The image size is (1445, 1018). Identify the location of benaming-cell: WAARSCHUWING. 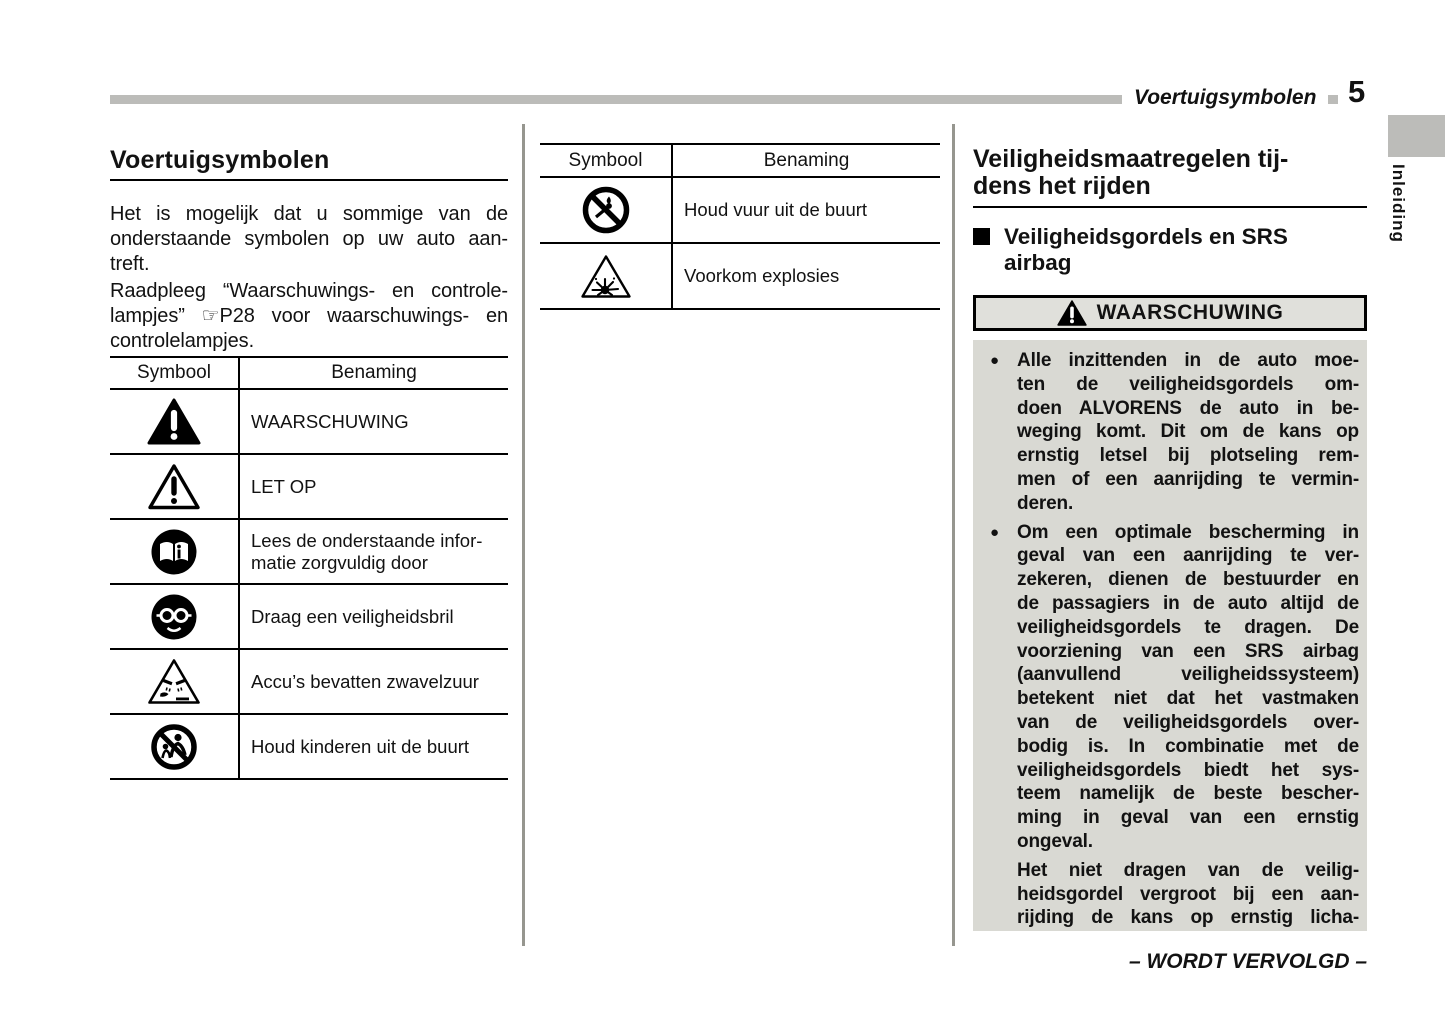
(330, 421).